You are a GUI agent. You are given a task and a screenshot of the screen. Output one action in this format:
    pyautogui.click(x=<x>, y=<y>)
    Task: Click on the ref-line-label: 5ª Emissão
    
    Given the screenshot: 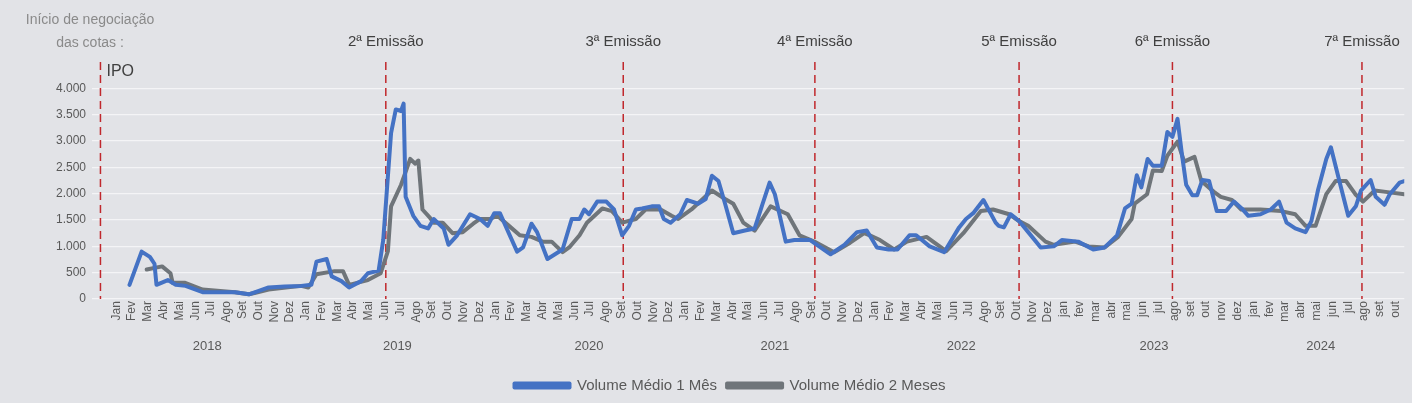 What is the action you would take?
    pyautogui.click(x=1019, y=41)
    